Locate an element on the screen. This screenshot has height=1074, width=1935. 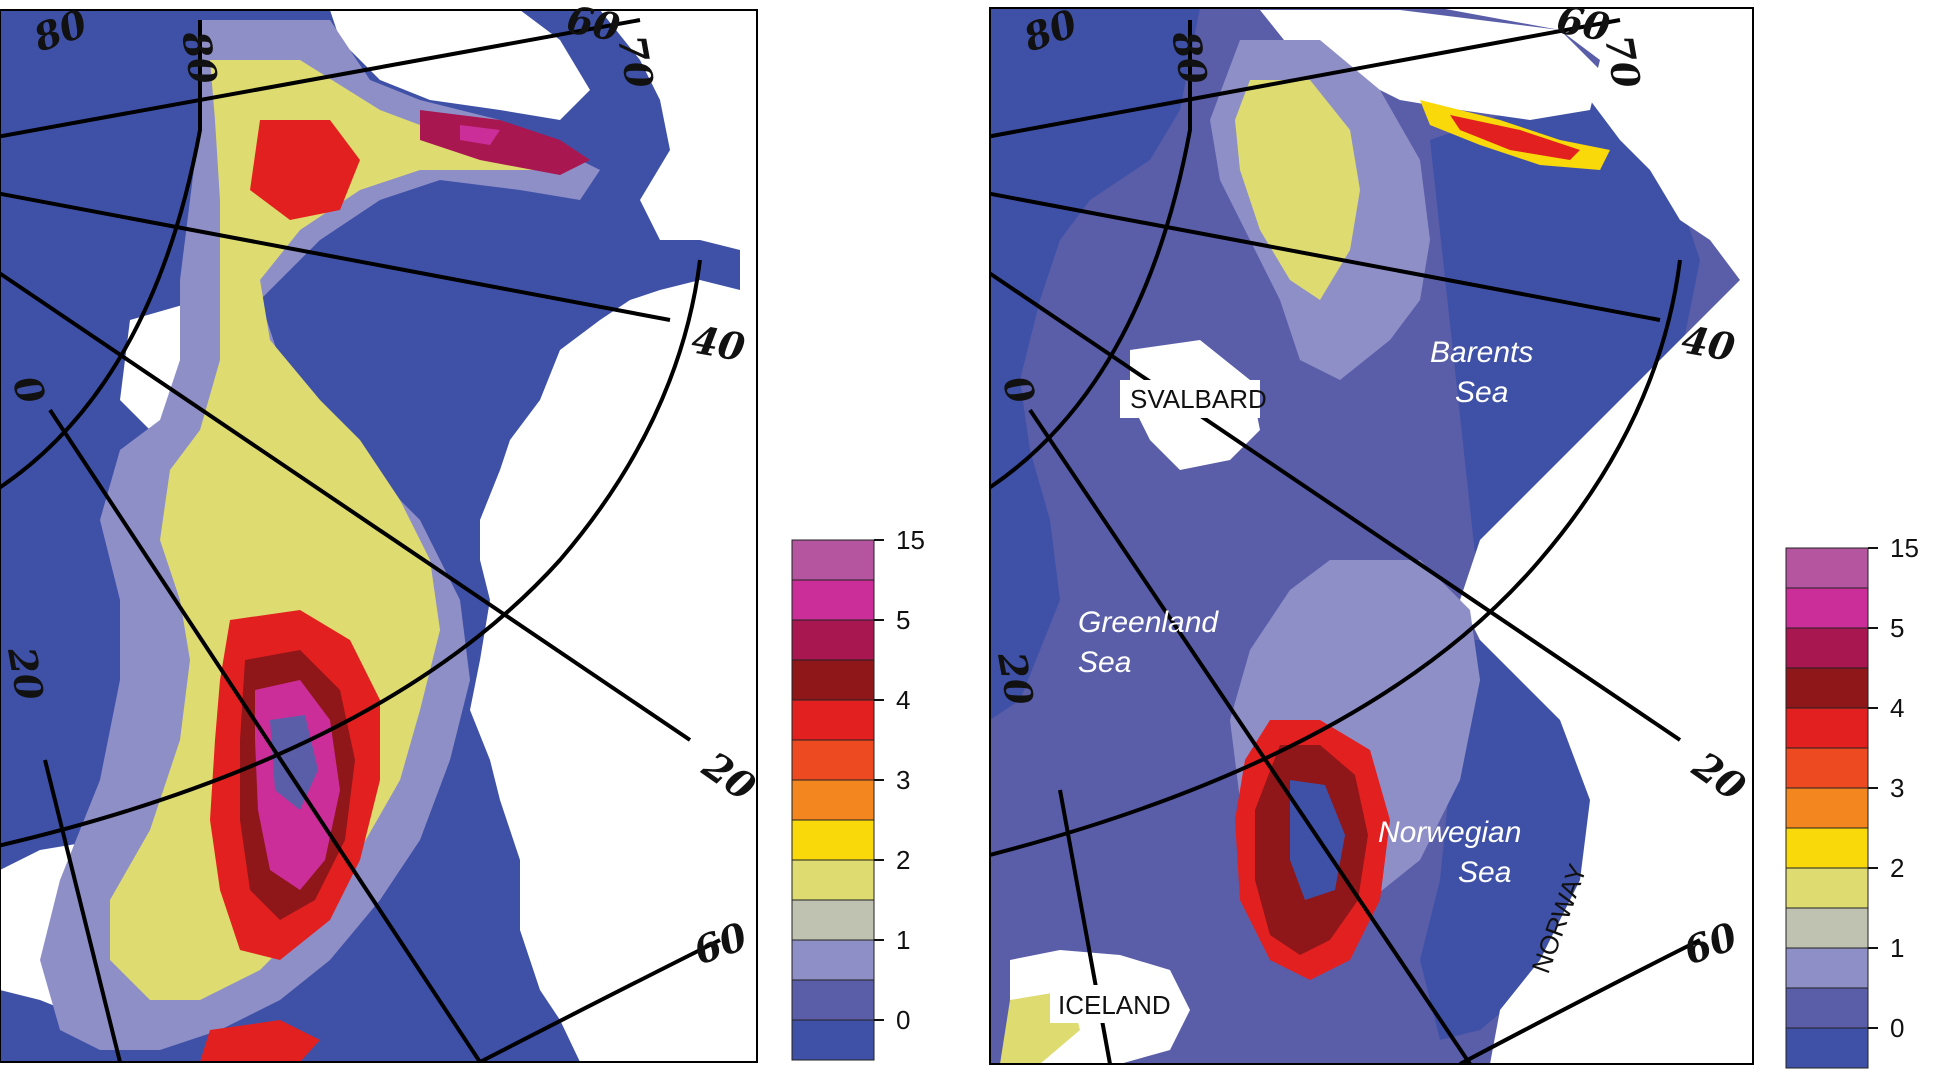
left-label-20w: 20 is located at coordinates (26, 673).